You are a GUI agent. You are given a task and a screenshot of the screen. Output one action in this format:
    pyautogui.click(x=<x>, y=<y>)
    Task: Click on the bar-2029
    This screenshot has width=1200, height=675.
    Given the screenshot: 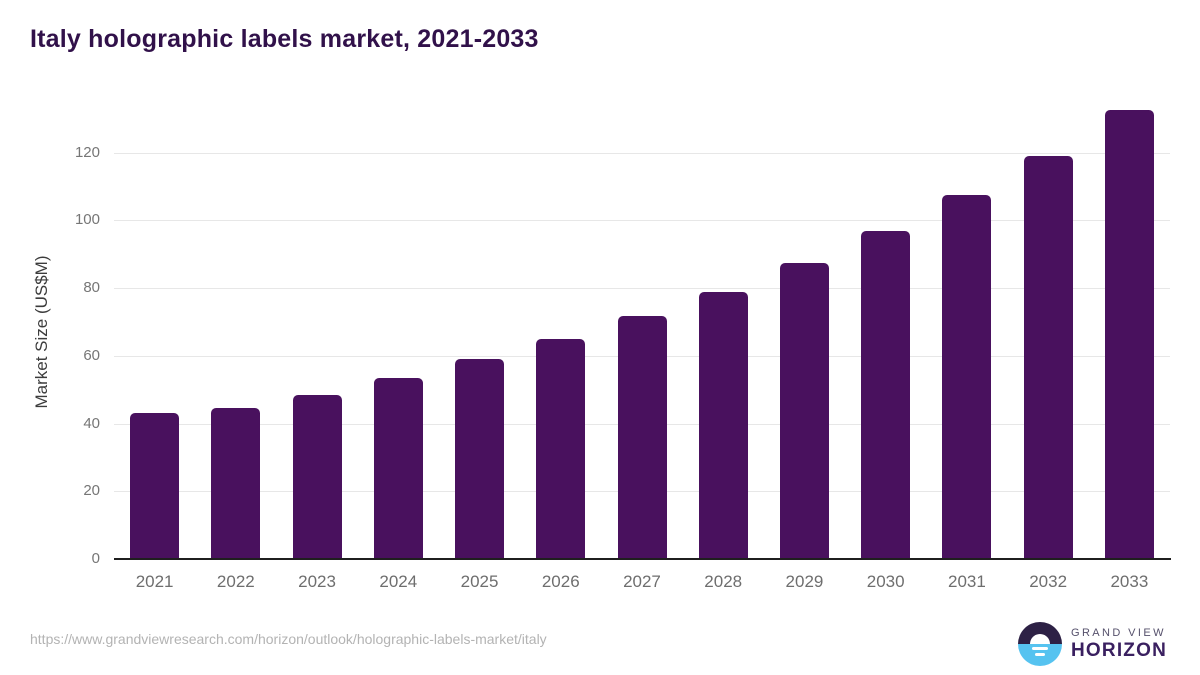 What is the action you would take?
    pyautogui.click(x=804, y=410)
    